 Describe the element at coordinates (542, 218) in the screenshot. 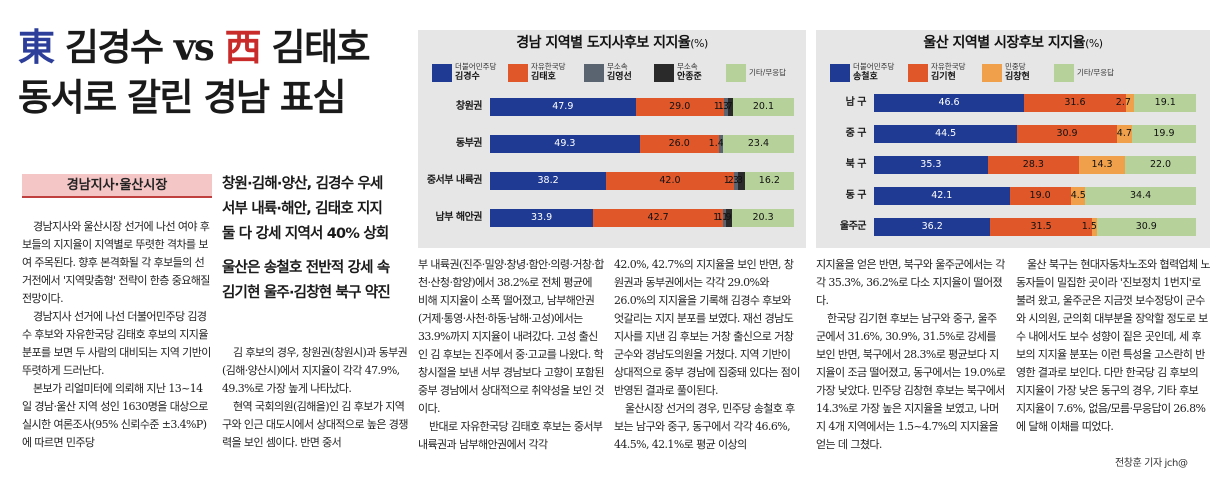

I see `bar-segment: 33.9` at that location.